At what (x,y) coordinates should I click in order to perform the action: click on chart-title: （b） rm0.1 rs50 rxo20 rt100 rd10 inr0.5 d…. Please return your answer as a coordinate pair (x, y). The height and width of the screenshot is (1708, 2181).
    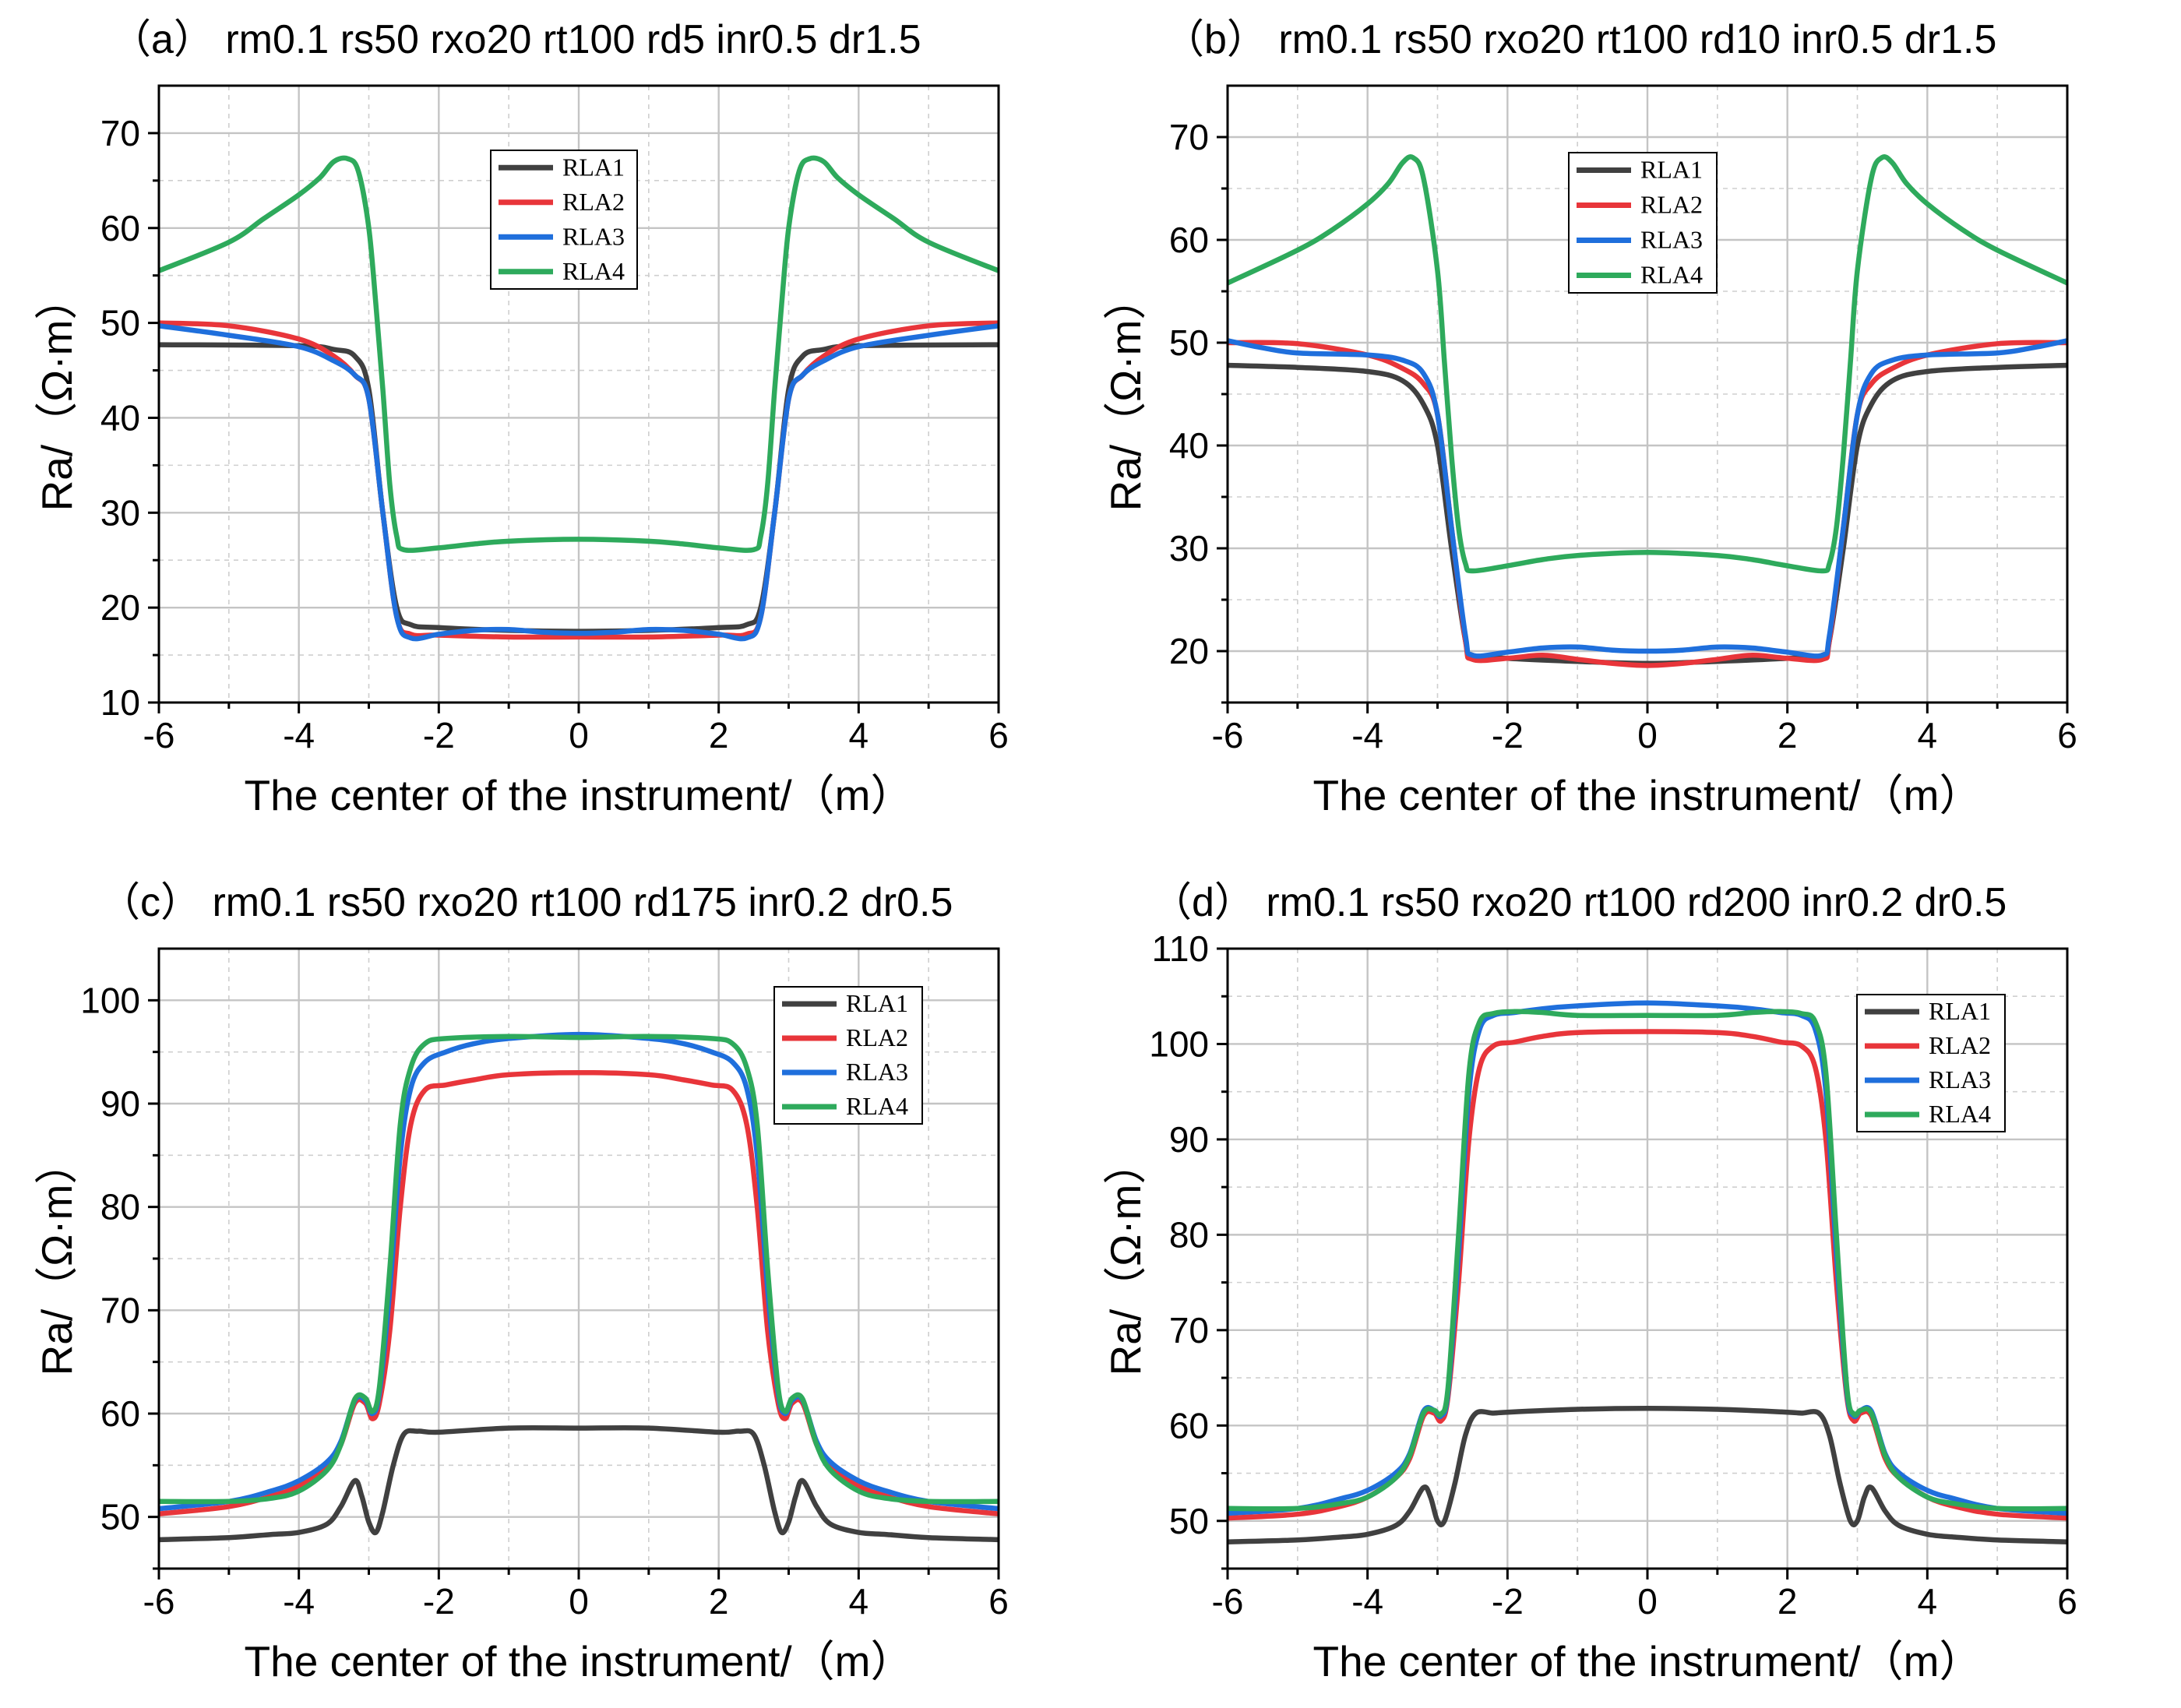
    Looking at the image, I should click on (1580, 39).